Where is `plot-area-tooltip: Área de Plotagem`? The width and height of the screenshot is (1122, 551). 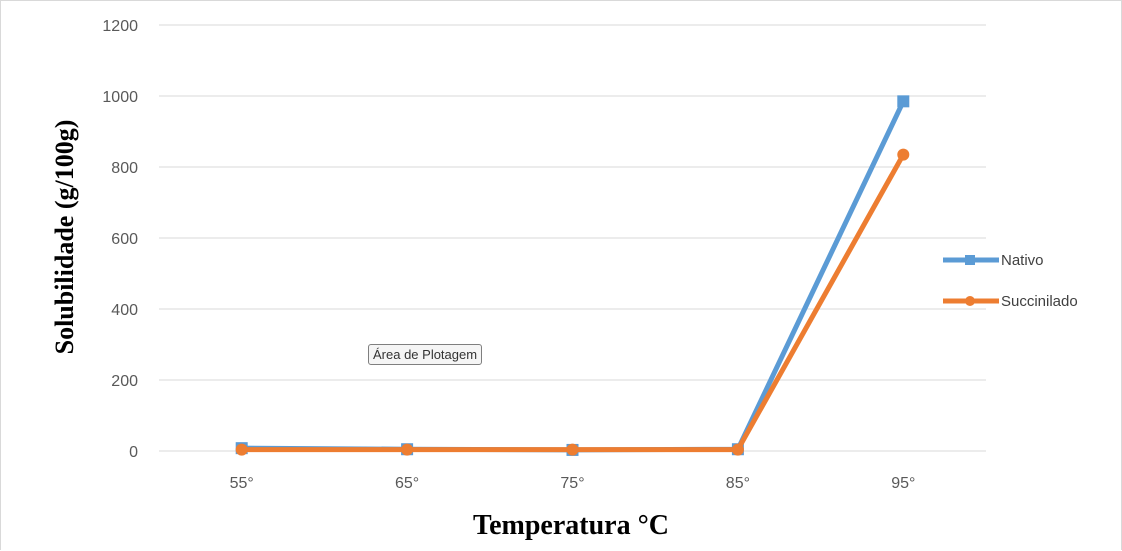 plot-area-tooltip: Área de Plotagem is located at coordinates (425, 354).